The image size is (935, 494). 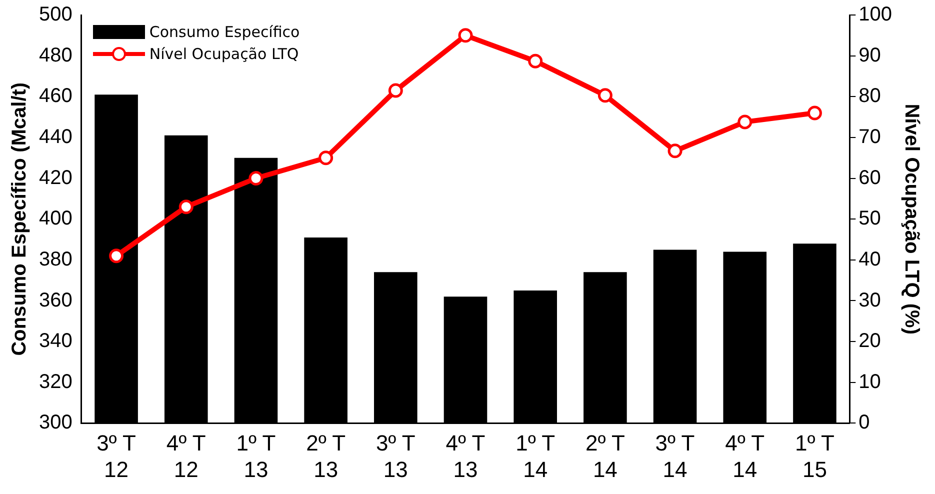 I want to click on legend-label: Consumo Específico, so click(x=224, y=32).